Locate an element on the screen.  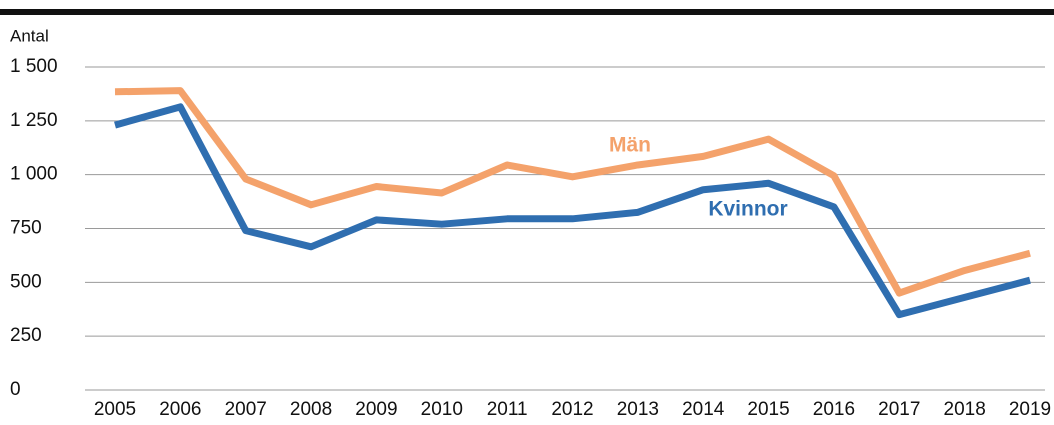
y-tick-label: 1 250 is located at coordinates (34, 120).